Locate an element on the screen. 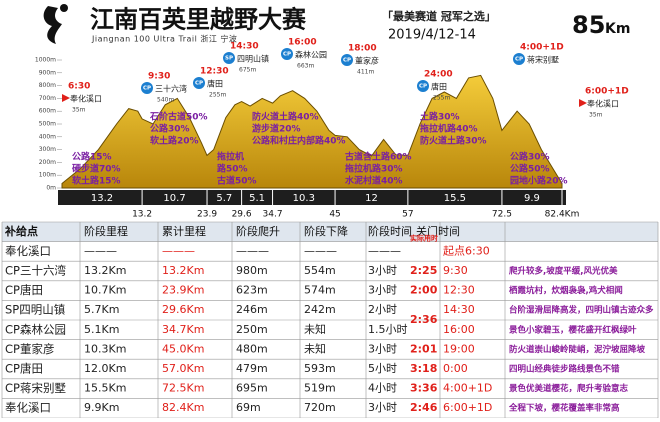 The image size is (660, 422). cutoff-time: 19:00 is located at coordinates (459, 348).